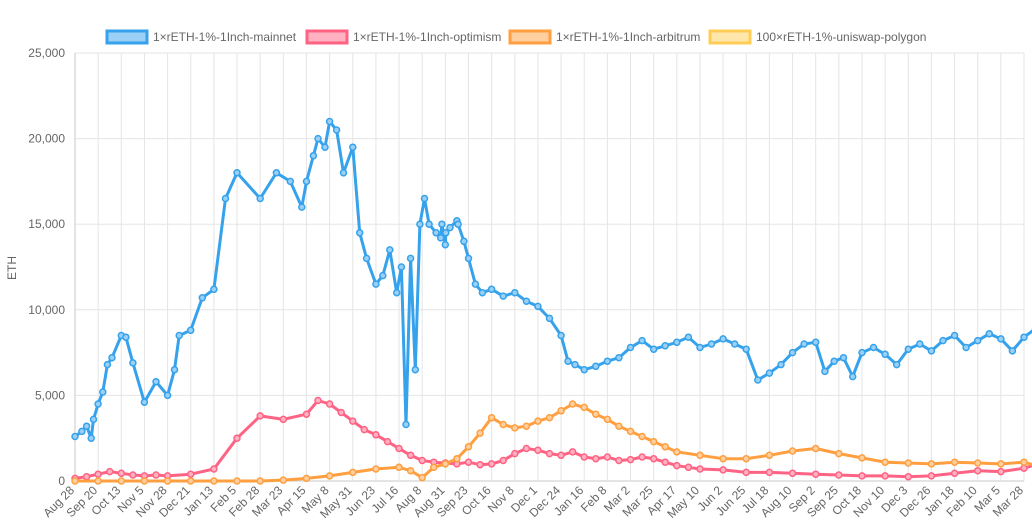 The height and width of the screenshot is (531, 1032). I want to click on series-line, so click(553, 442).